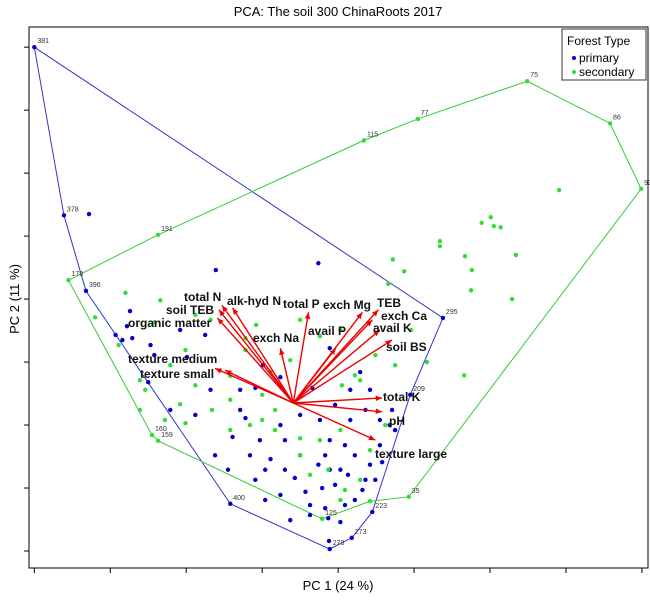  I want to click on hull-vertex-label: 159, so click(167, 435).